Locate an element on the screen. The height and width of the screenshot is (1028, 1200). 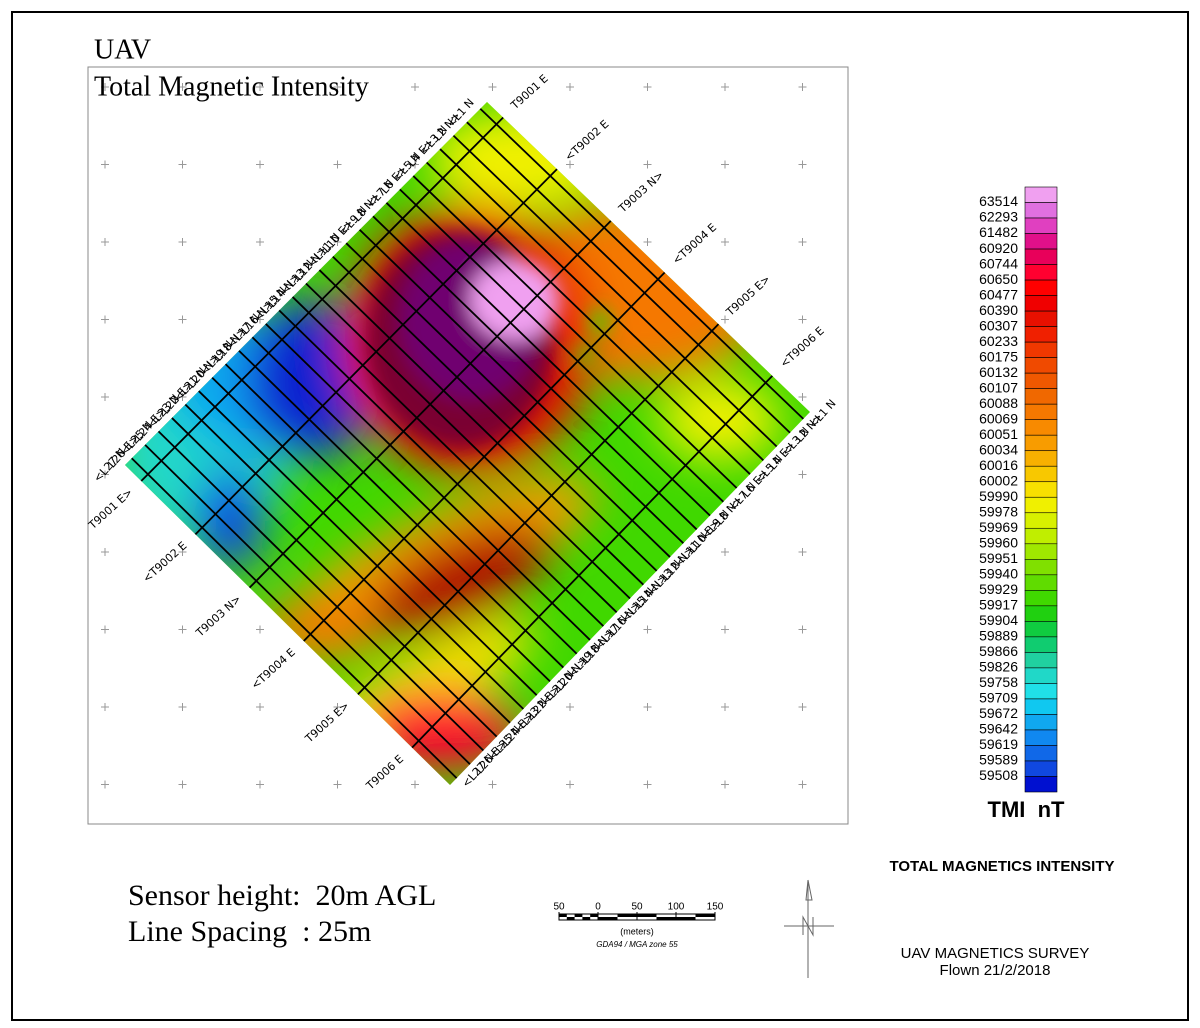
legend-label: 60744 is located at coordinates (998, 263).